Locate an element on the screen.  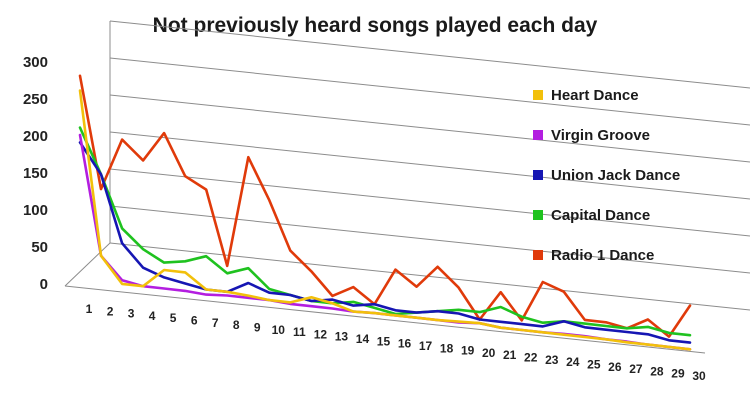
x-tick-label: 9 is located at coordinates (257, 327).